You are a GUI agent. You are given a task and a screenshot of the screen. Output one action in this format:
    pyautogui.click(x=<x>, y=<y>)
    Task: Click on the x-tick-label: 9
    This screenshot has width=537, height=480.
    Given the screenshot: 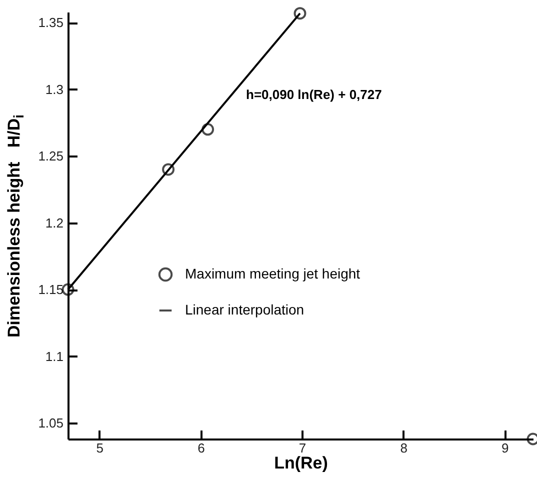 What is the action you would take?
    pyautogui.click(x=505, y=448)
    